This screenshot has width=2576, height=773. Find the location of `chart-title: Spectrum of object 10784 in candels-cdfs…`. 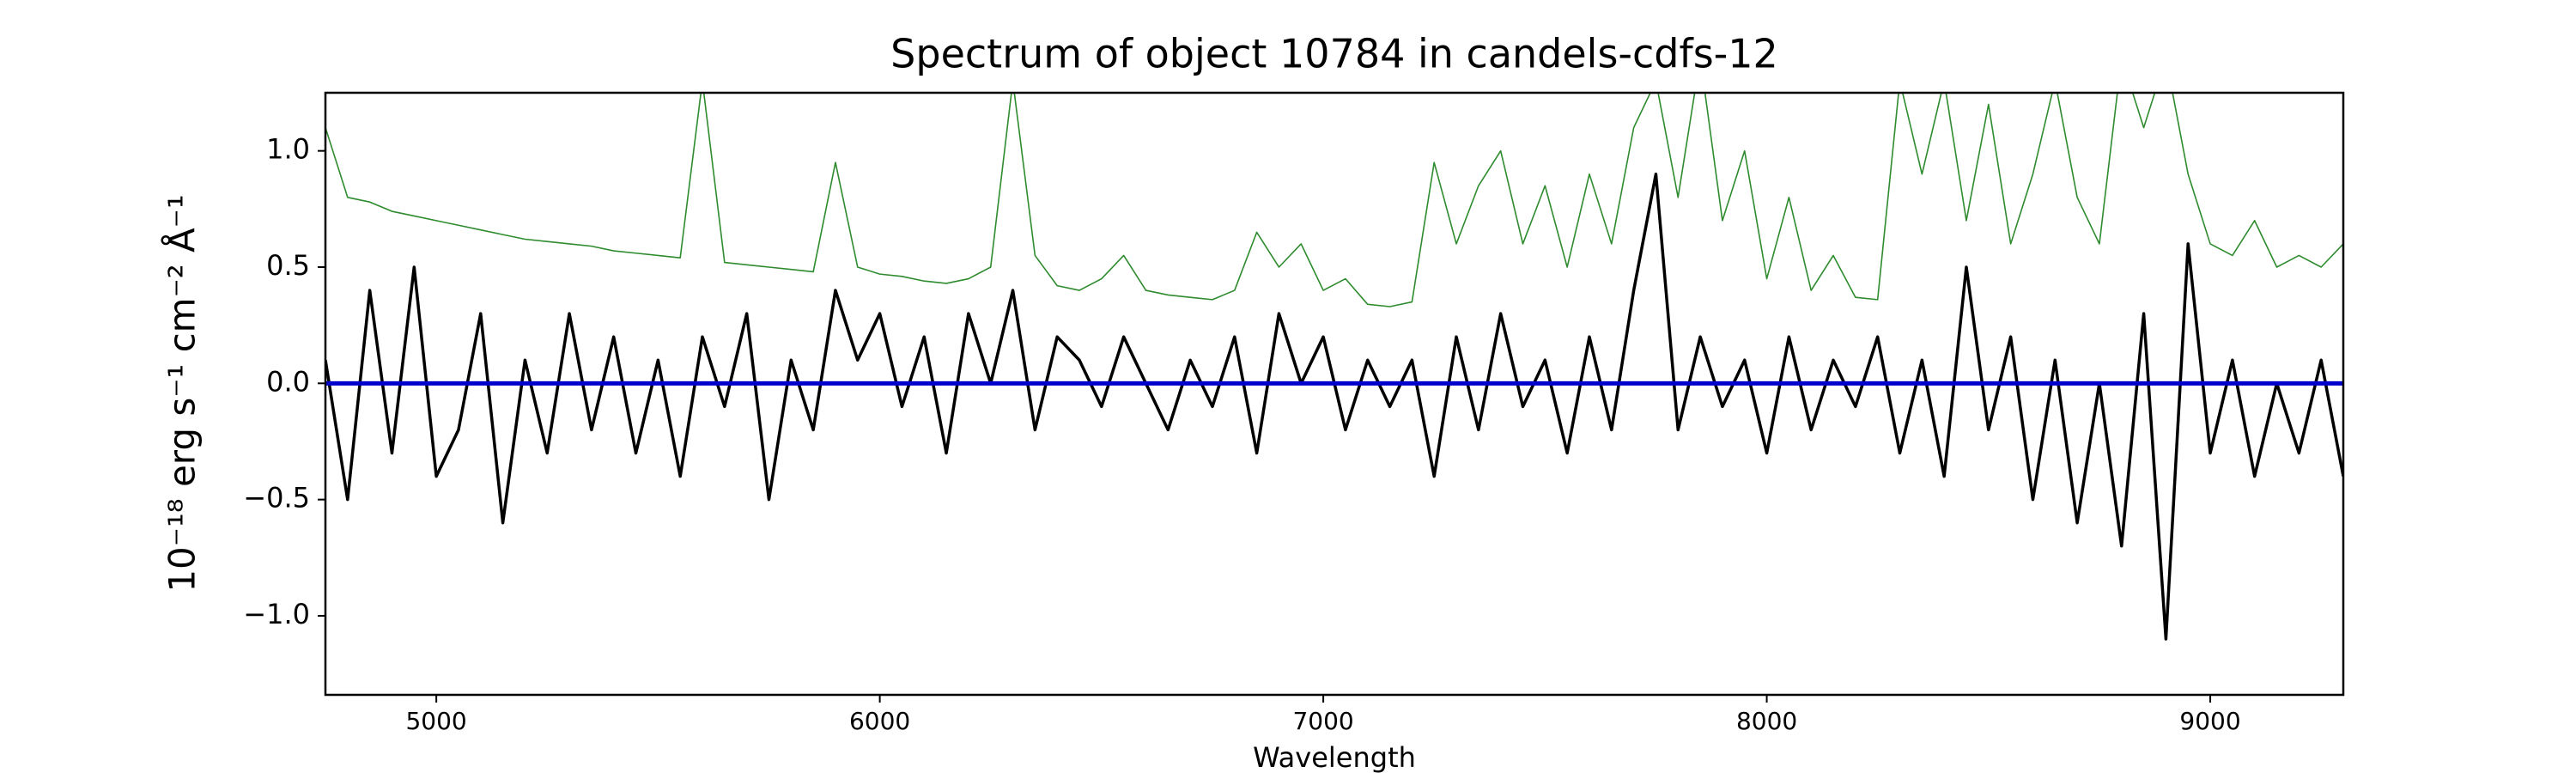

chart-title: Spectrum of object 10784 in candels-cdfs… is located at coordinates (1334, 54).